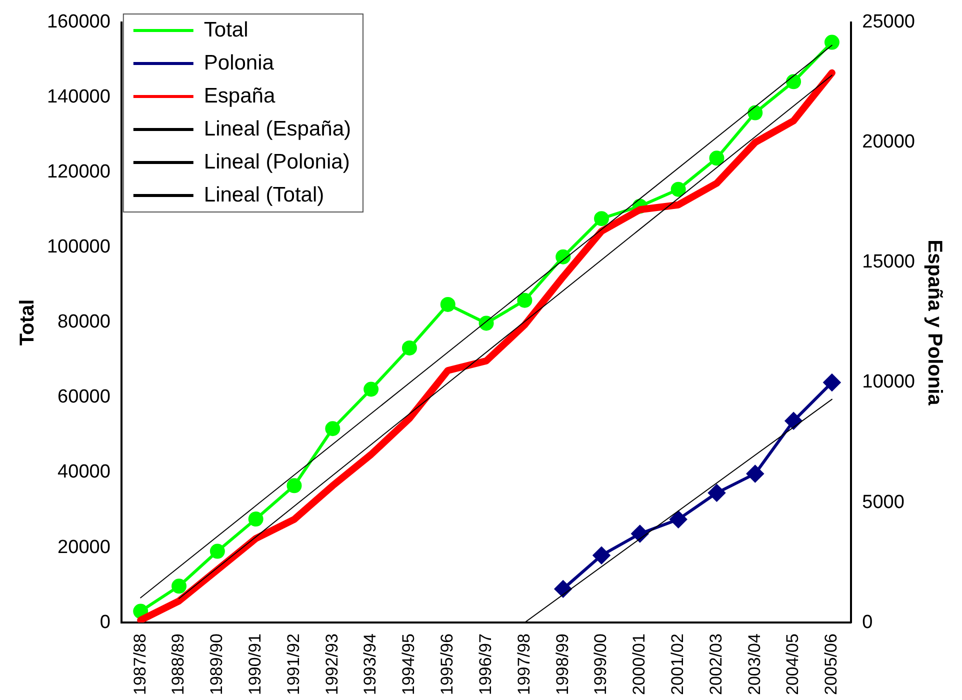  Describe the element at coordinates (889, 142) in the screenshot. I see `y2-tick-label: 20000` at that location.